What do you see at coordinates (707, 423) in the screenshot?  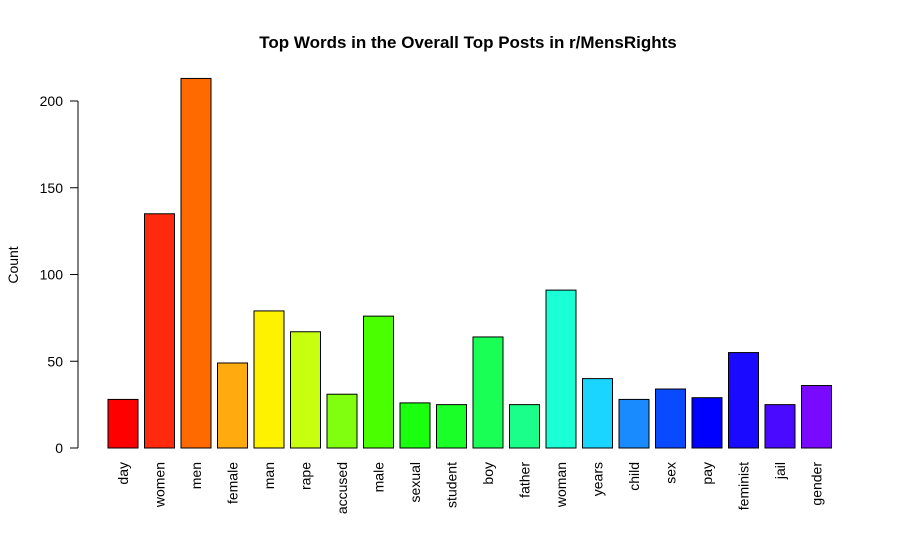 I see `bar-pay` at bounding box center [707, 423].